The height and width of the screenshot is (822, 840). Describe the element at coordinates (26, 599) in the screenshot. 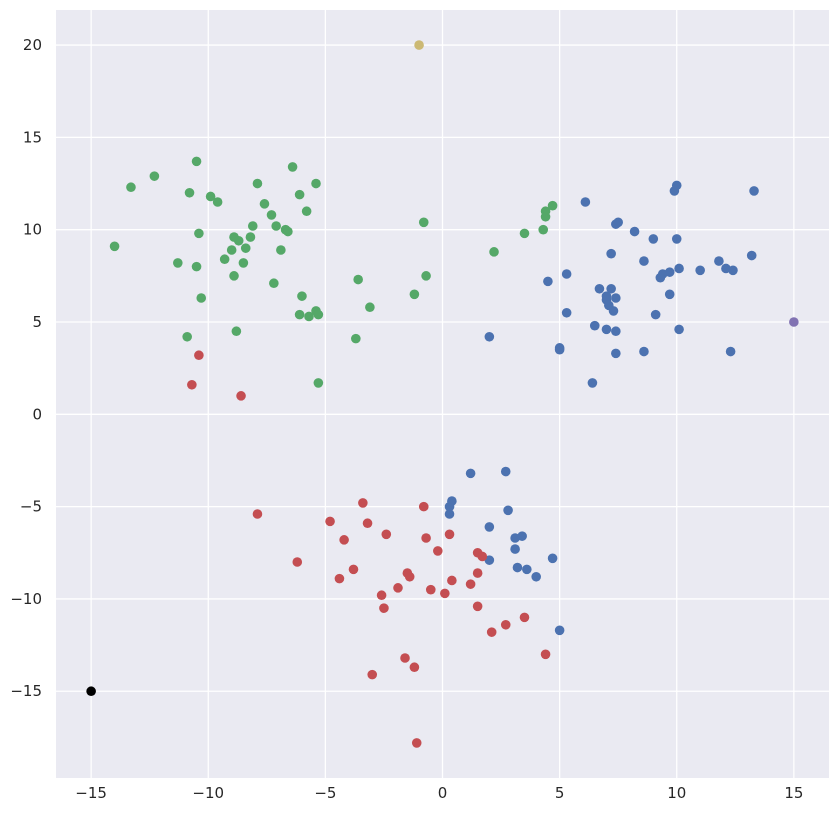

I see `y-tick-label: −10` at that location.